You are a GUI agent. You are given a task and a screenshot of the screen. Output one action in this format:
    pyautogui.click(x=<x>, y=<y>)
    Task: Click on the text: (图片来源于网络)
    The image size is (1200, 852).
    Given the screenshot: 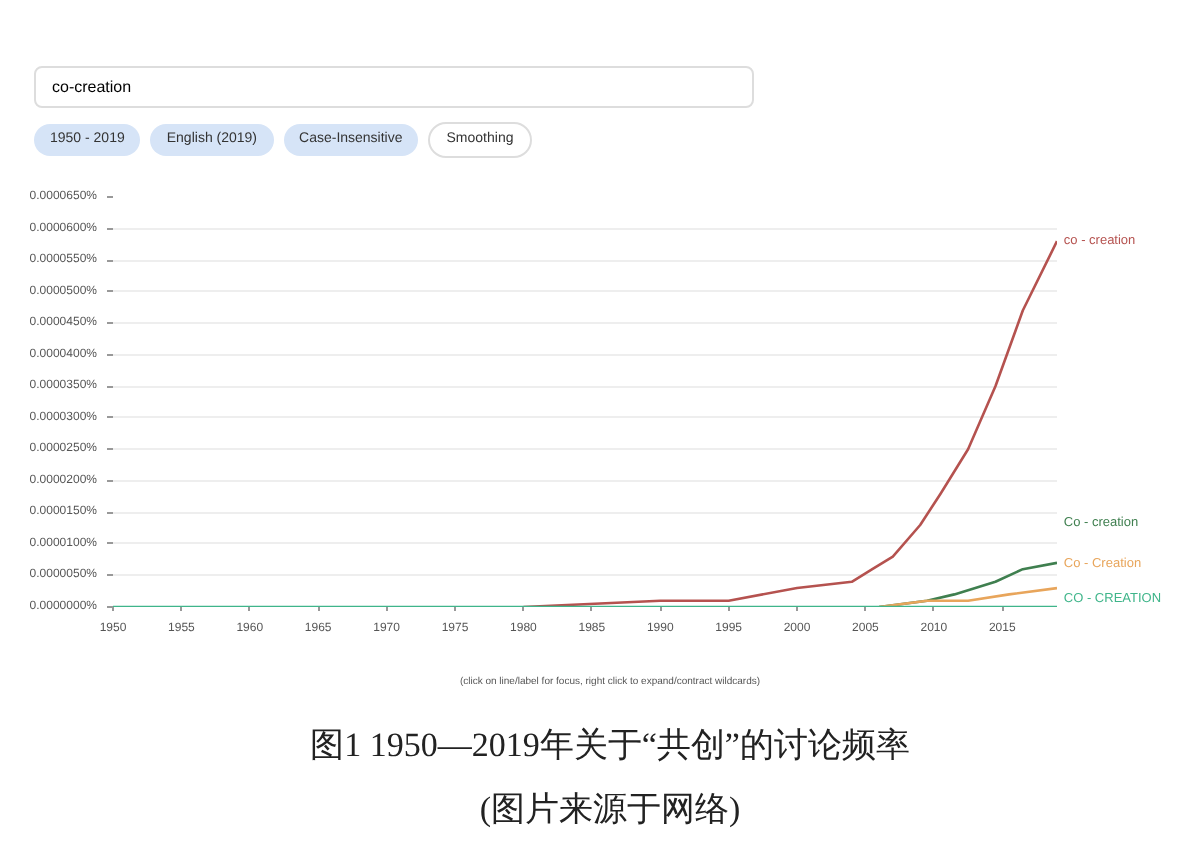 What is the action you would take?
    pyautogui.click(x=610, y=810)
    